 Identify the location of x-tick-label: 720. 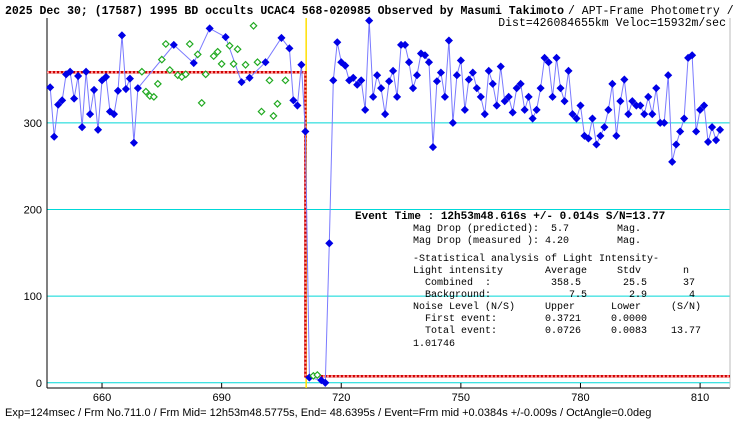
(341, 398).